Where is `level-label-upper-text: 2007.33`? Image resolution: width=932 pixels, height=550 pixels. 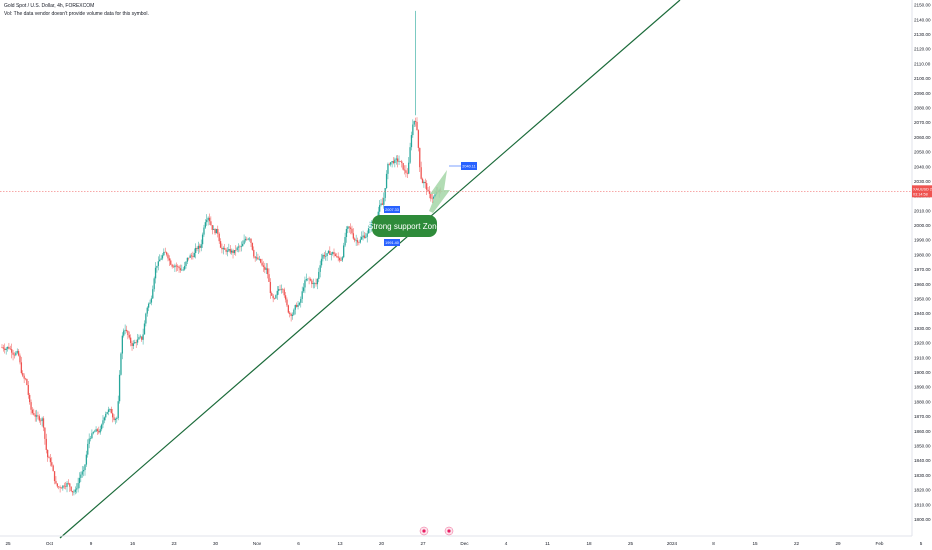 level-label-upper-text: 2007.33 is located at coordinates (392, 210).